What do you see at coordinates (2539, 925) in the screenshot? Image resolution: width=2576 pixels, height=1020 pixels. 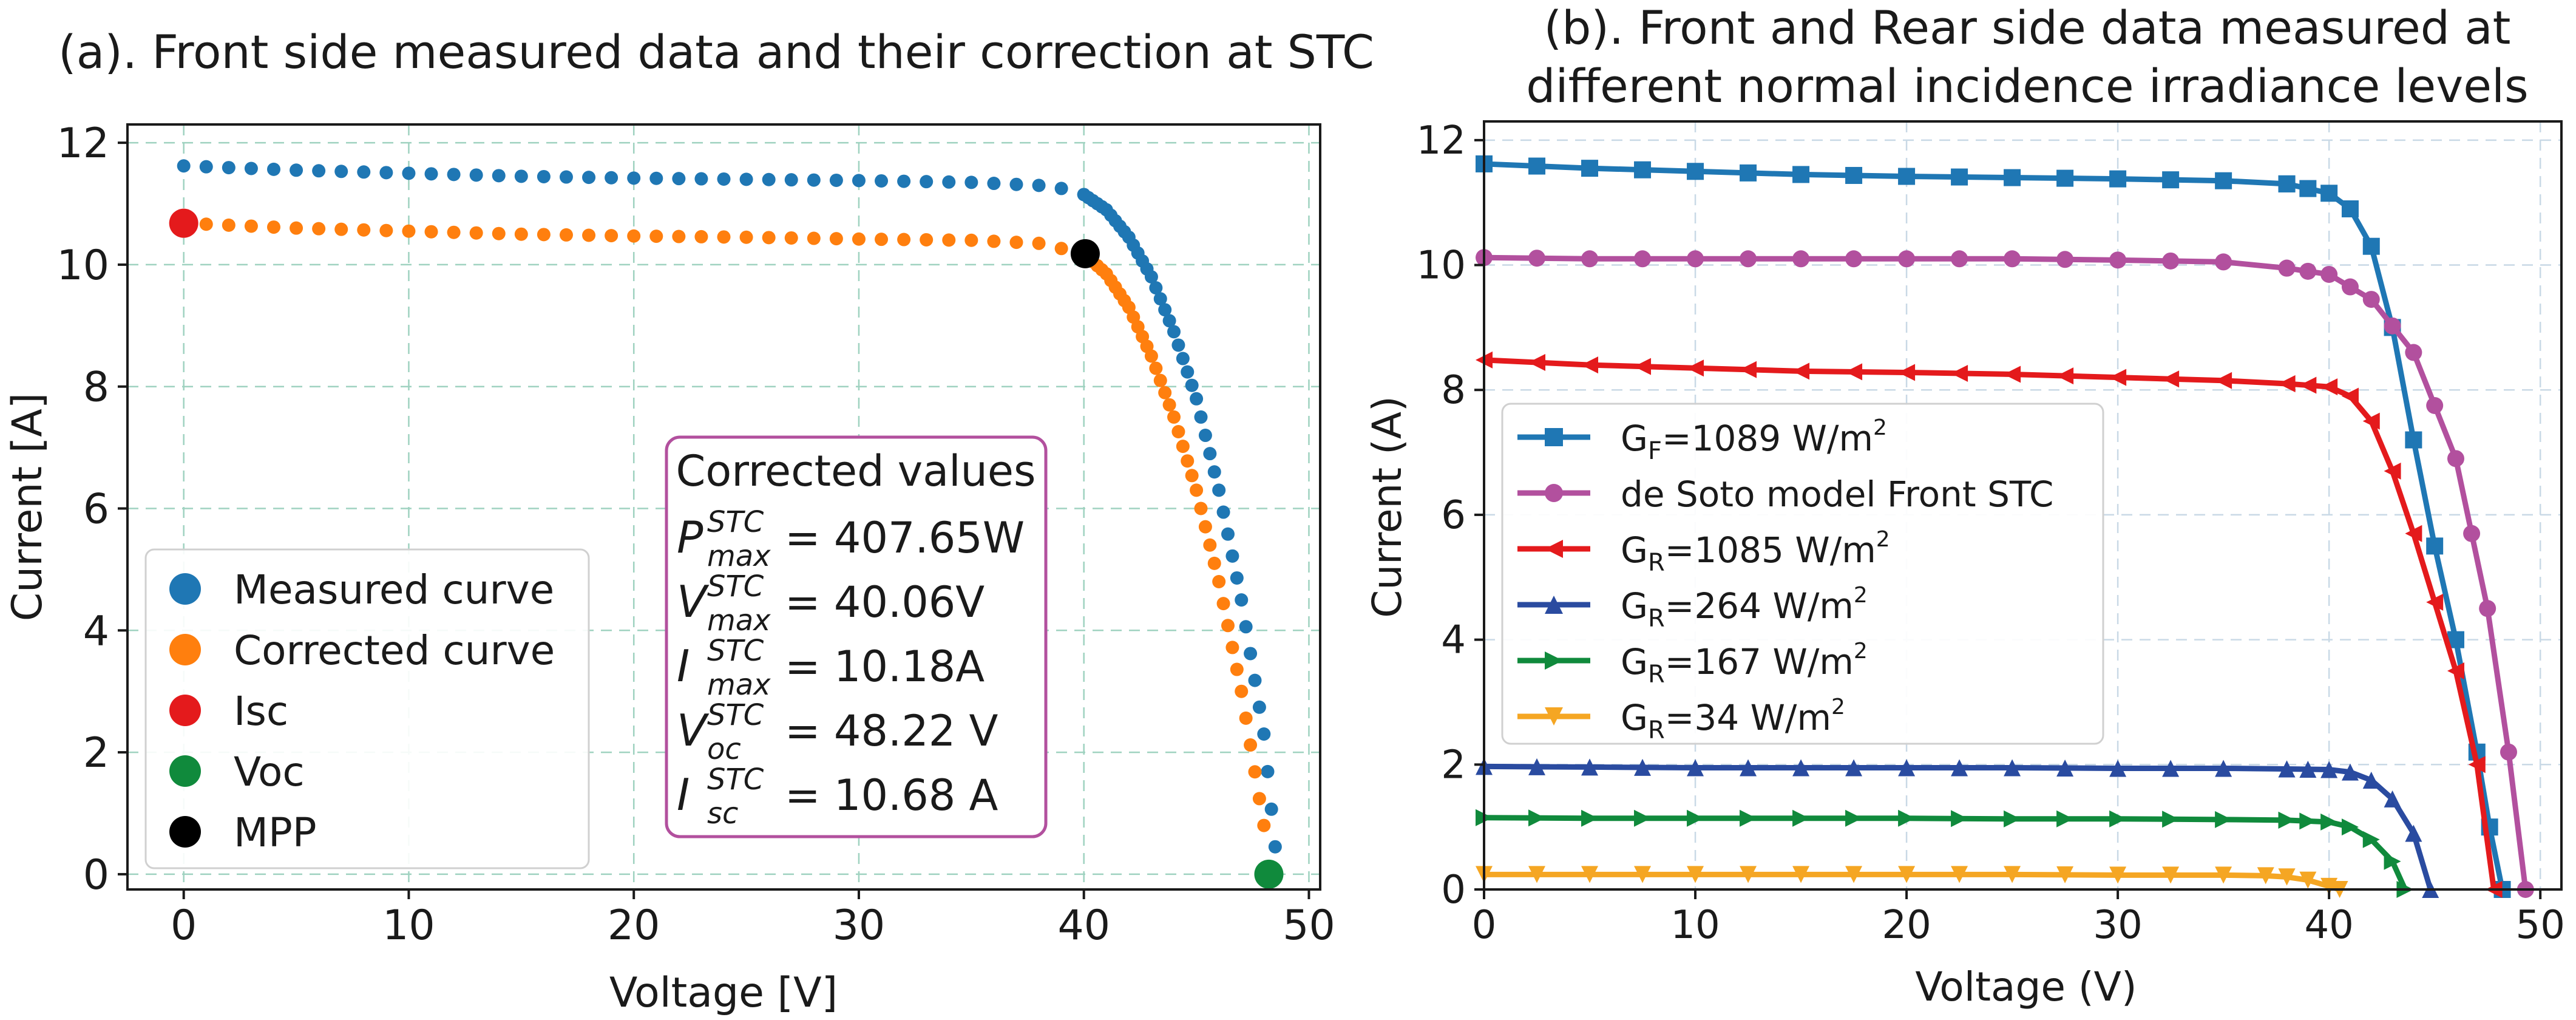 I see `x-tick-label: 50` at bounding box center [2539, 925].